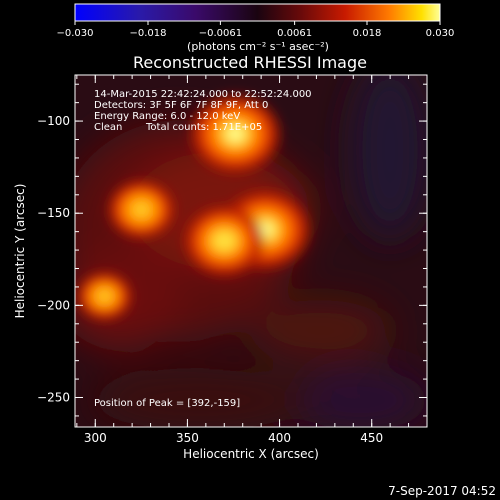  I want to click on detectors-text: Detectors: 3F 5F 6F 7F 8F 9F, Att 0, so click(181, 105).